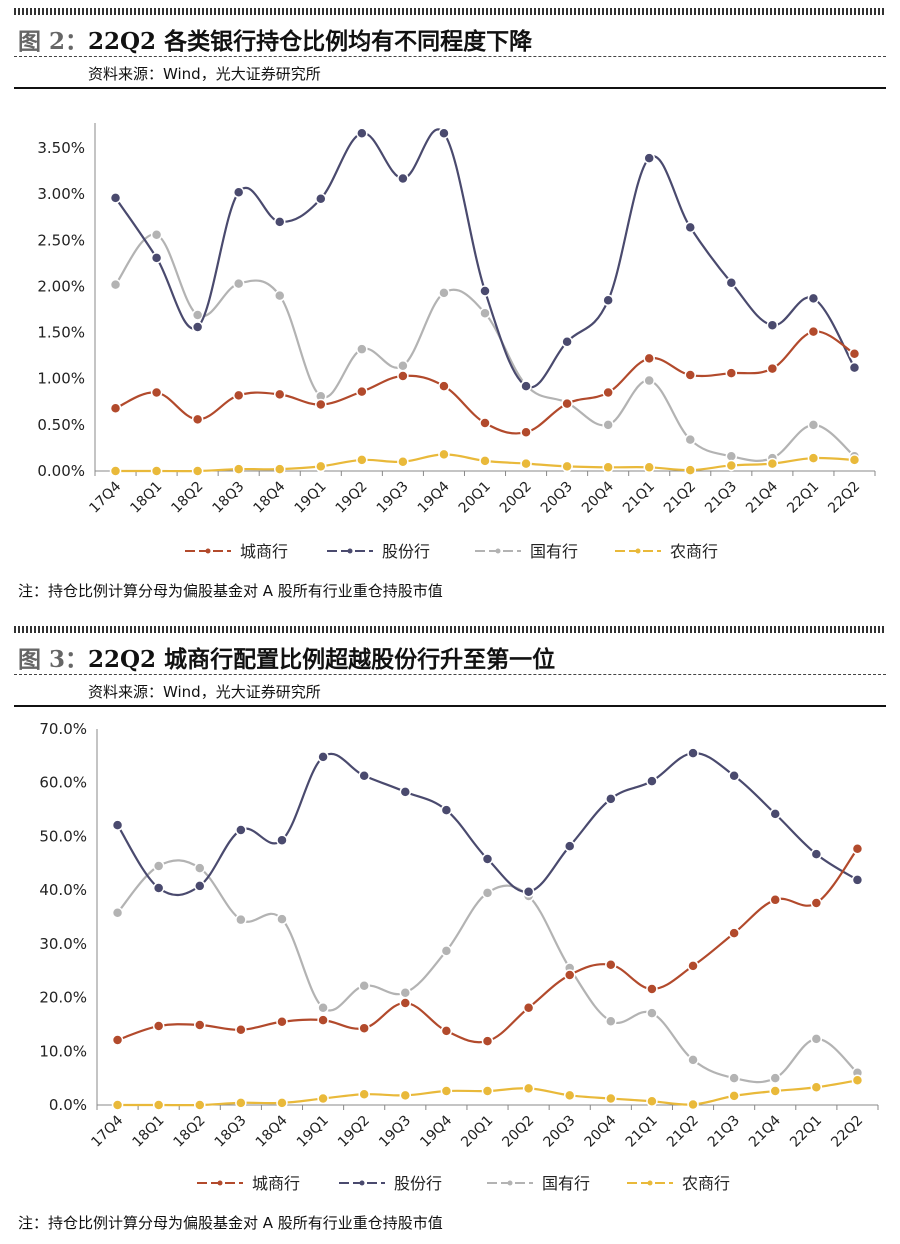 This screenshot has height=1244, width=900. I want to click on x-tick-label: 19Q3, so click(395, 1132).